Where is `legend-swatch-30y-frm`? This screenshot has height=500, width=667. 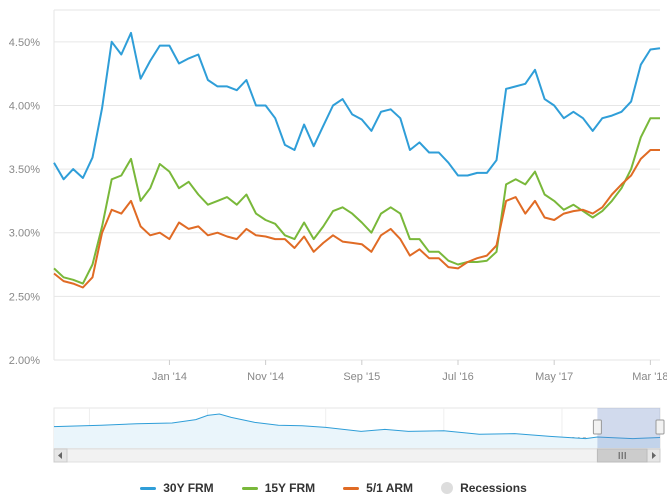
legend-swatch-30y-frm is located at coordinates (148, 488).